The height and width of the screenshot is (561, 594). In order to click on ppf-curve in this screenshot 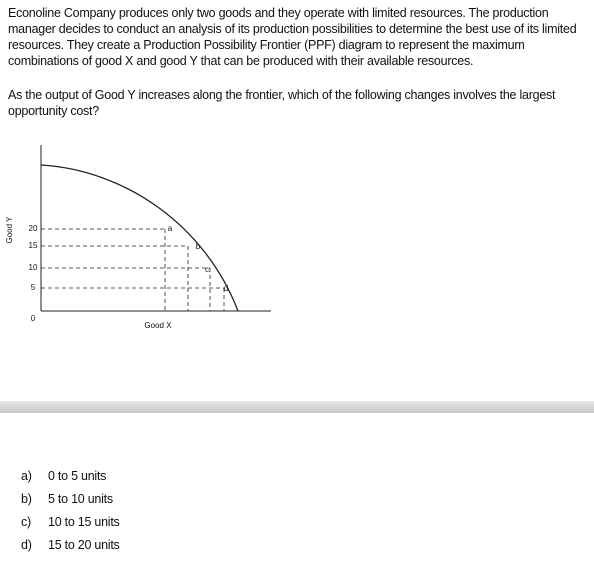, I will do `click(139, 238)`.